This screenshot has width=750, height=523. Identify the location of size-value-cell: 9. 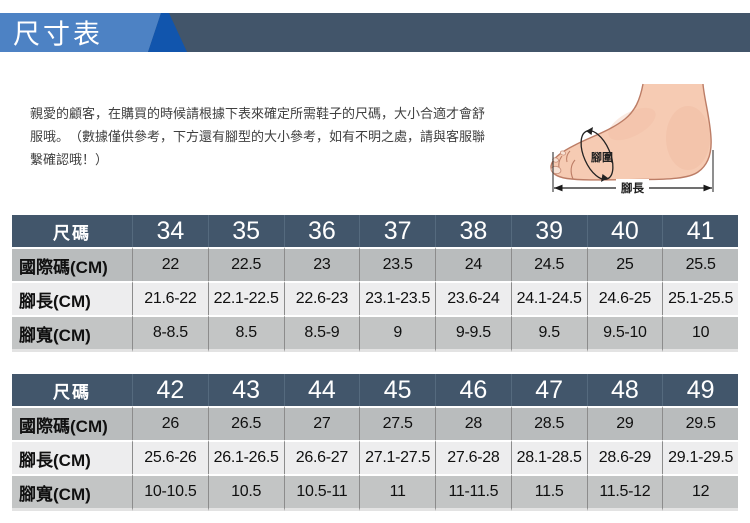
(397, 333).